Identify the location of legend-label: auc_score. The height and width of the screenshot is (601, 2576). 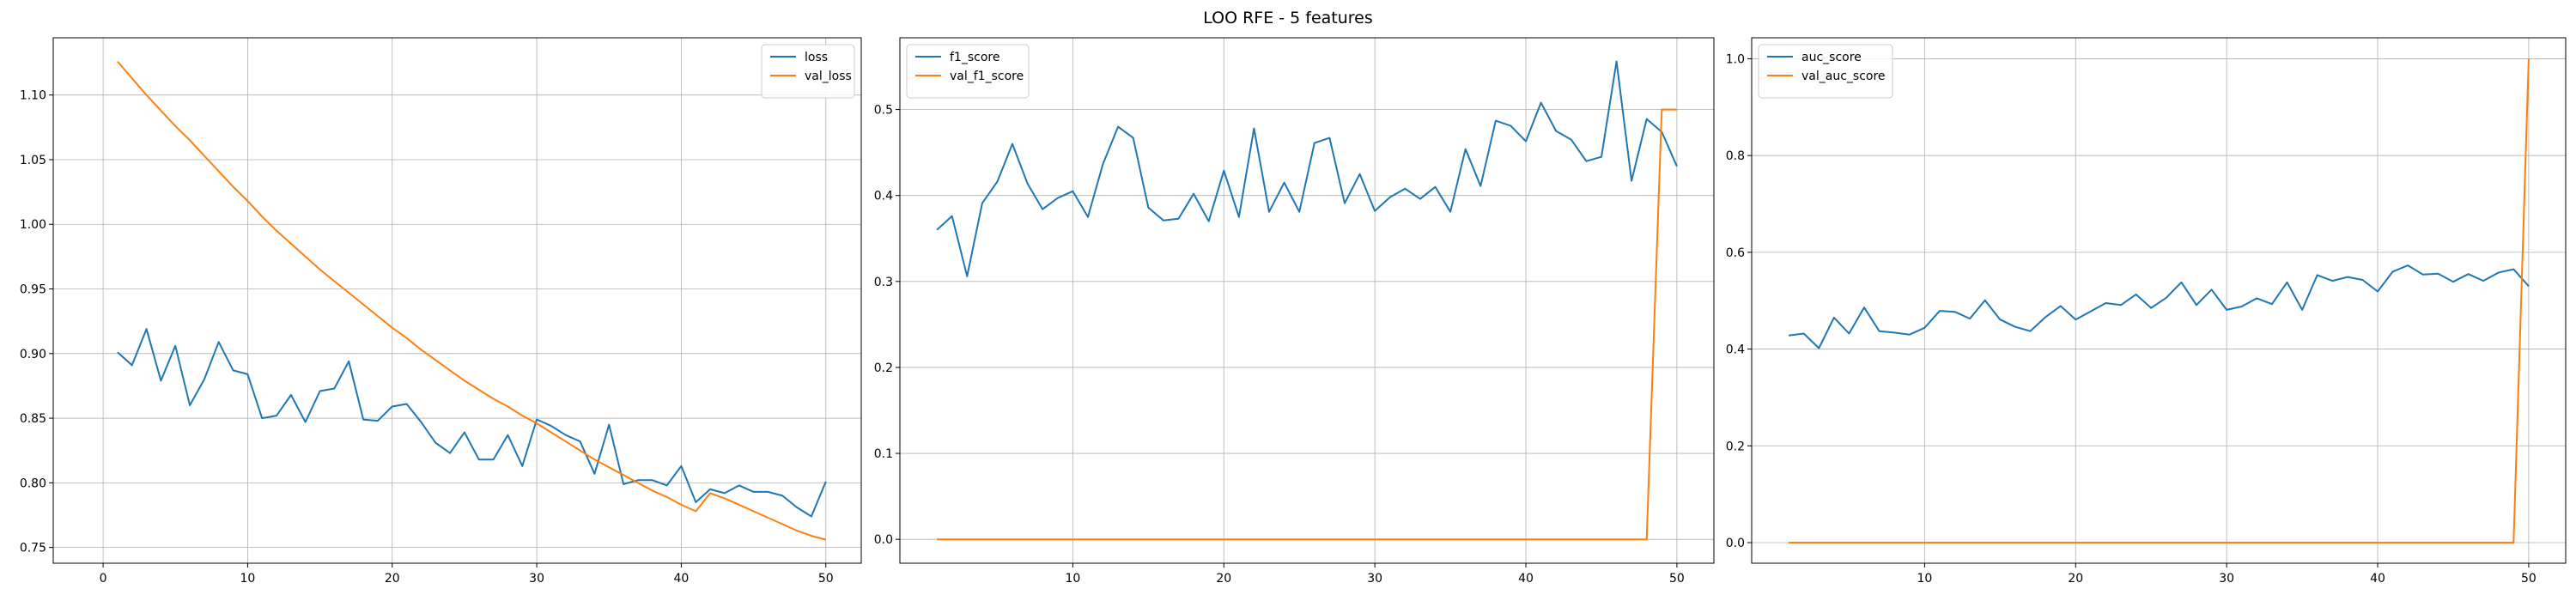
(1831, 57).